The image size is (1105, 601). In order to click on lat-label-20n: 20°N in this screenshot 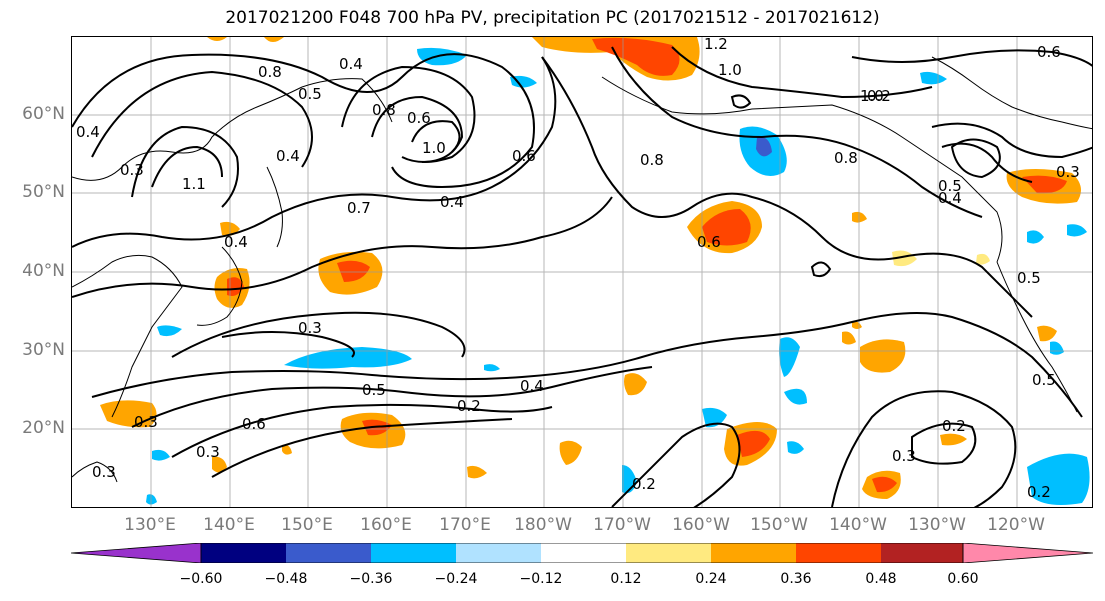, I will do `click(43, 428)`.